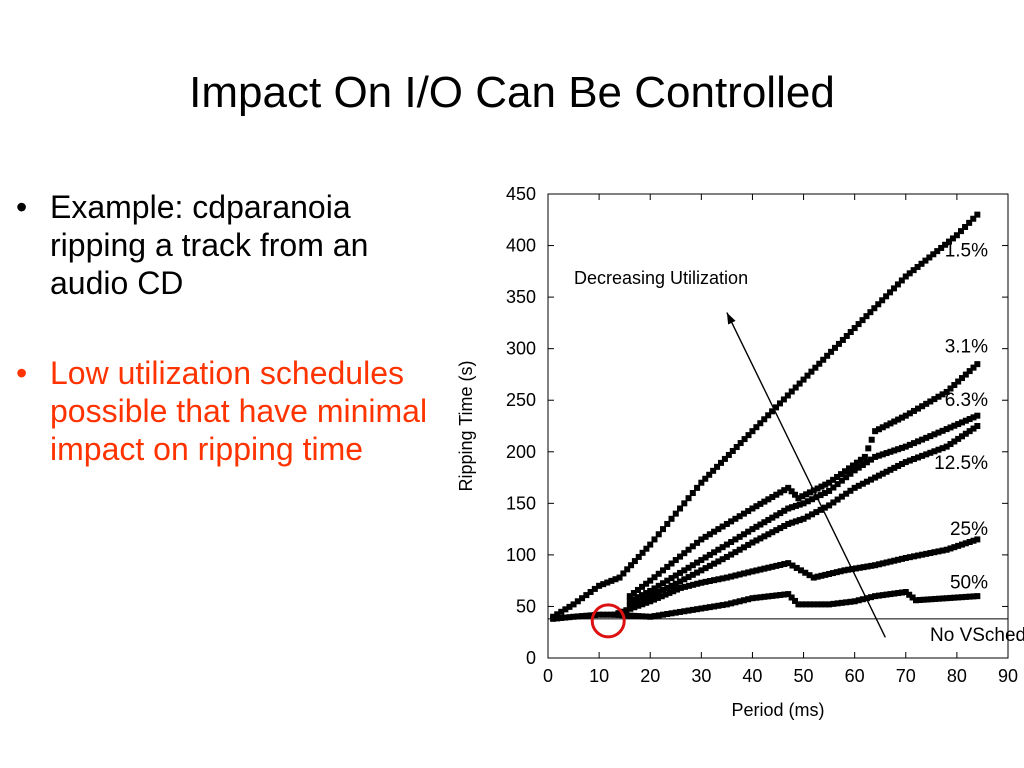 This screenshot has height=768, width=1024. Describe the element at coordinates (701, 676) in the screenshot. I see `x-tick-label: 30` at that location.